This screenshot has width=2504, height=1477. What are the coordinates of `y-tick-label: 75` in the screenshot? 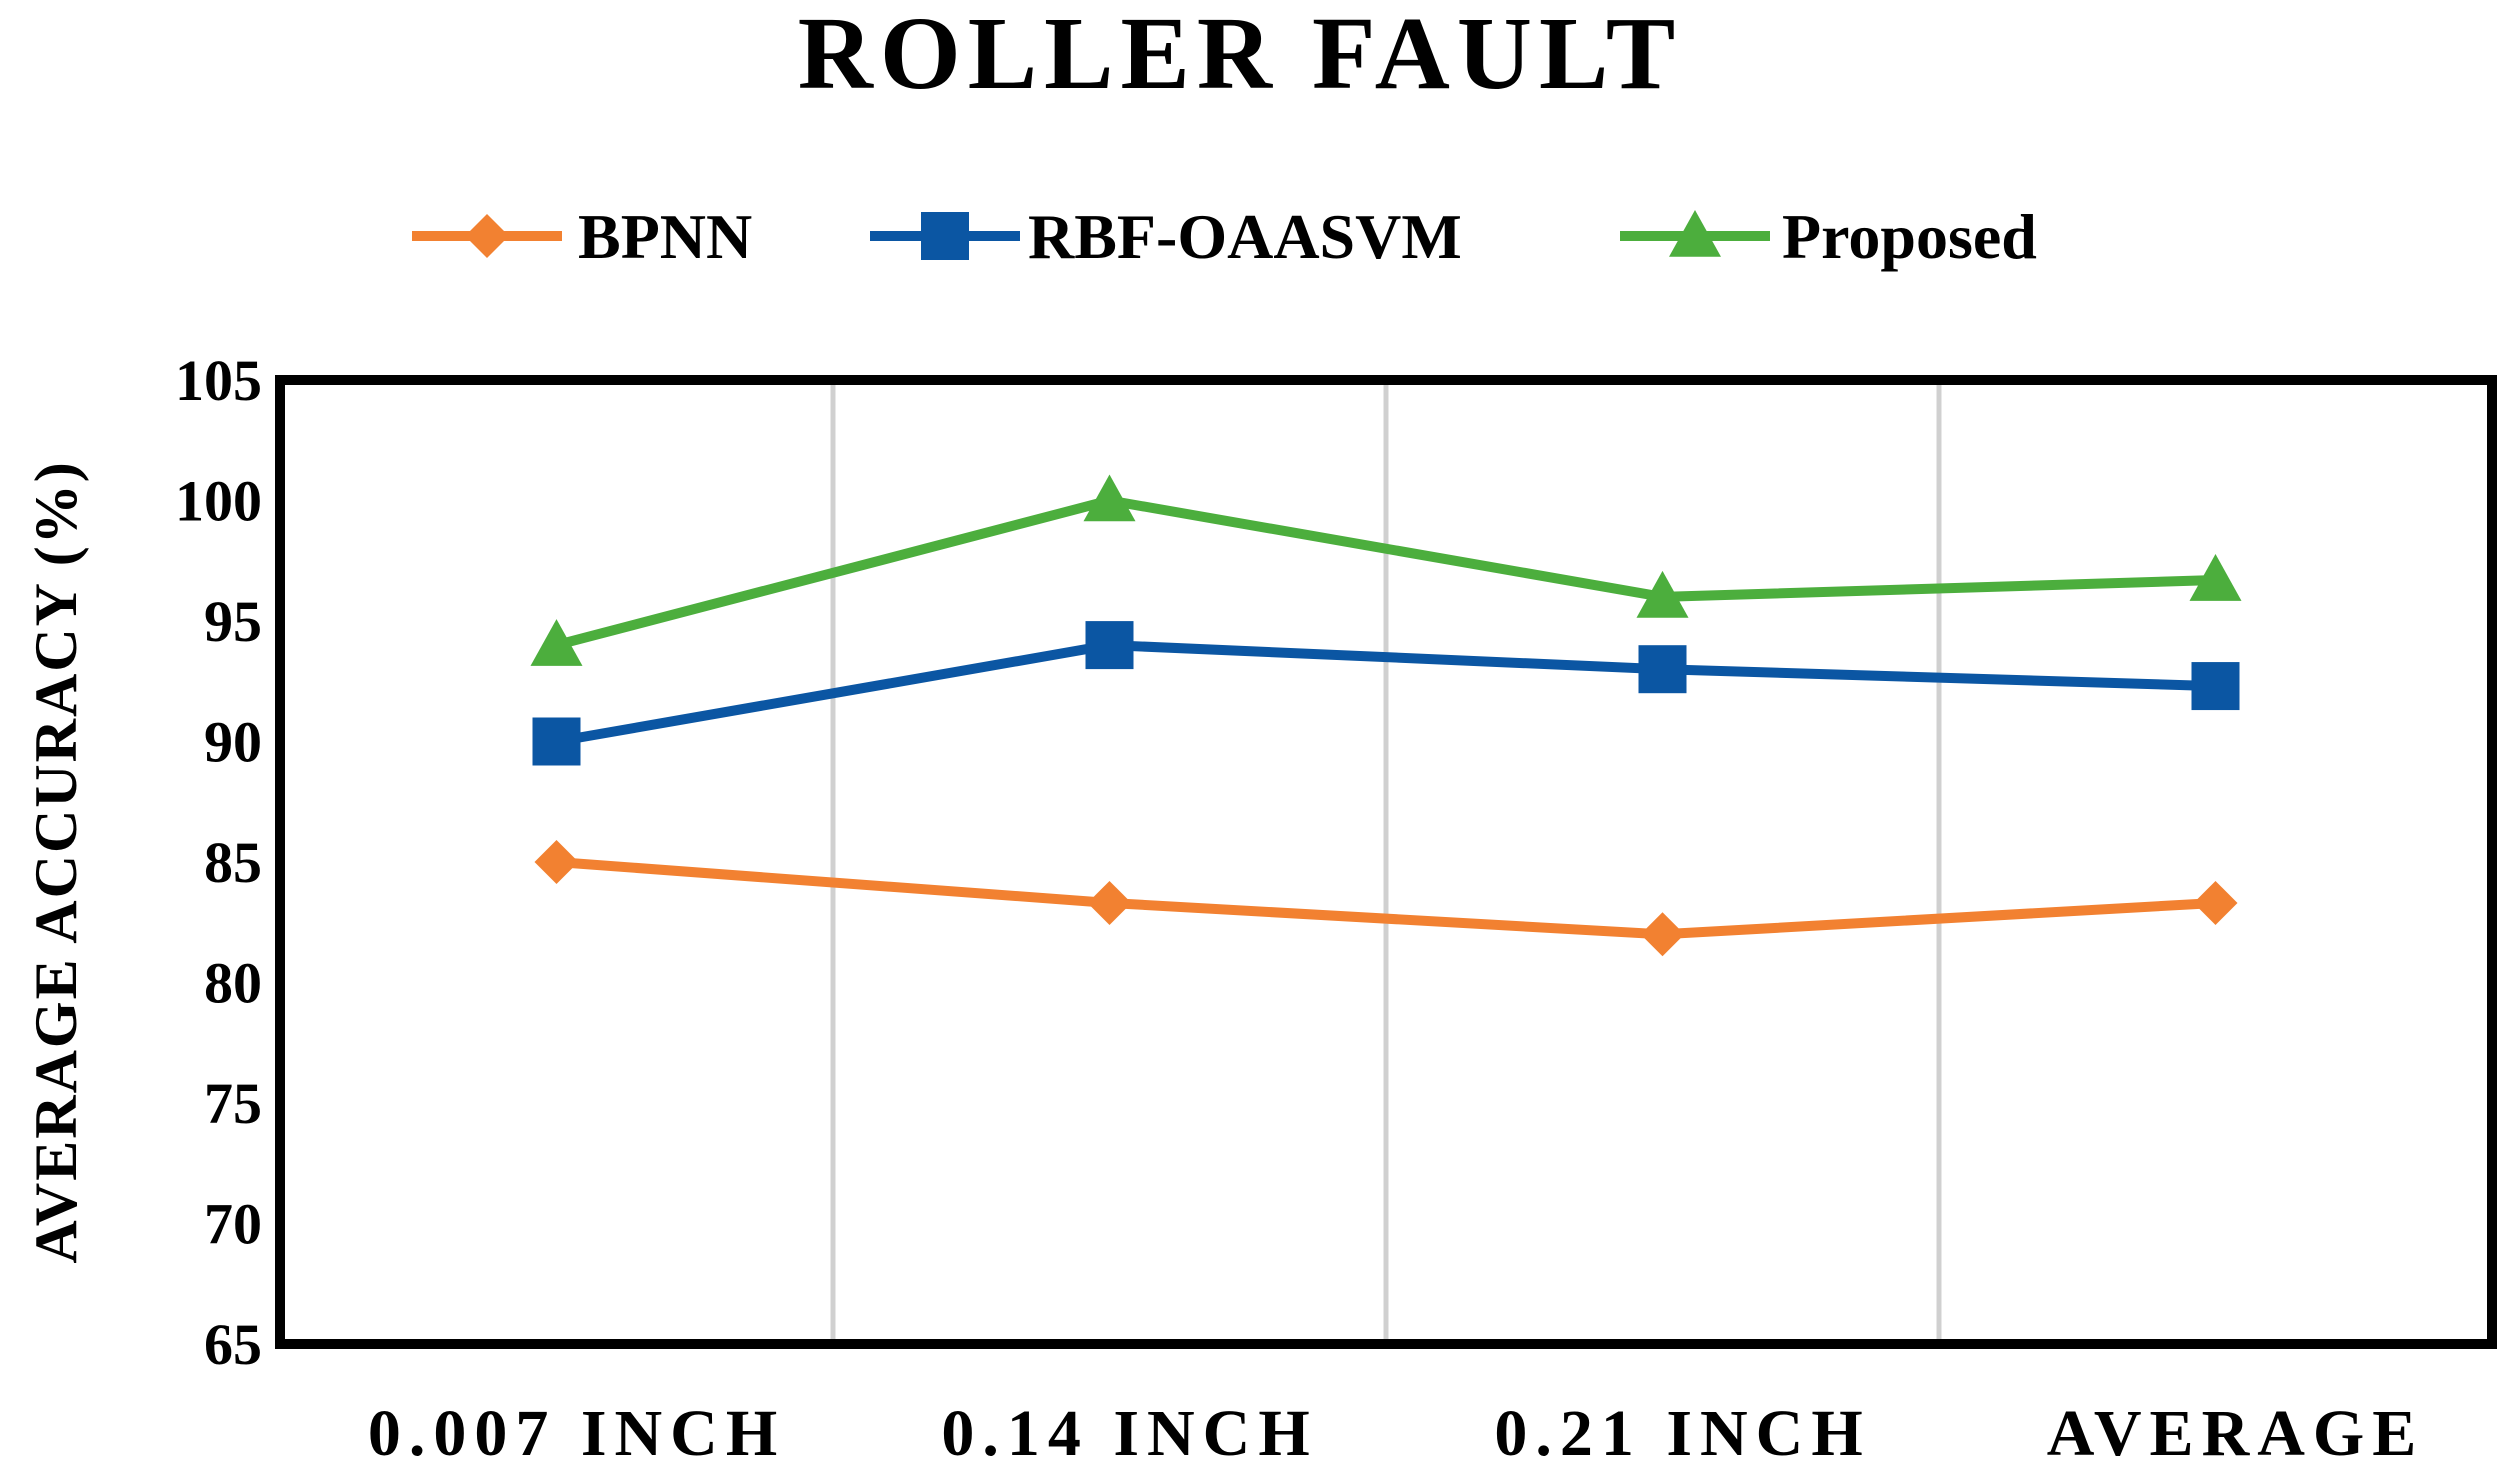 It's located at (233, 1103).